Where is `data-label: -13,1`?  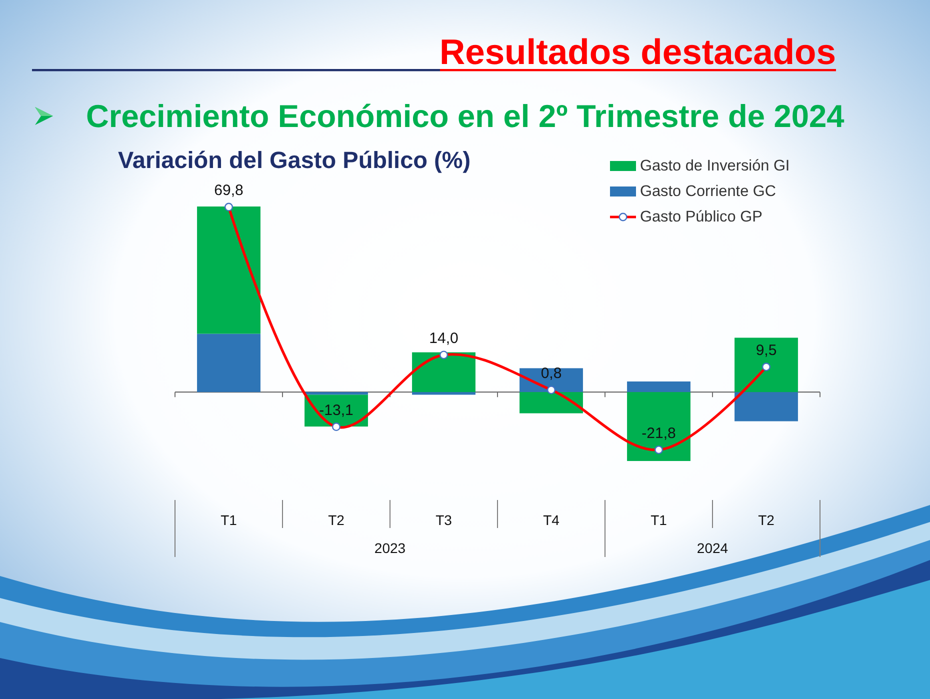 data-label: -13,1 is located at coordinates (336, 410).